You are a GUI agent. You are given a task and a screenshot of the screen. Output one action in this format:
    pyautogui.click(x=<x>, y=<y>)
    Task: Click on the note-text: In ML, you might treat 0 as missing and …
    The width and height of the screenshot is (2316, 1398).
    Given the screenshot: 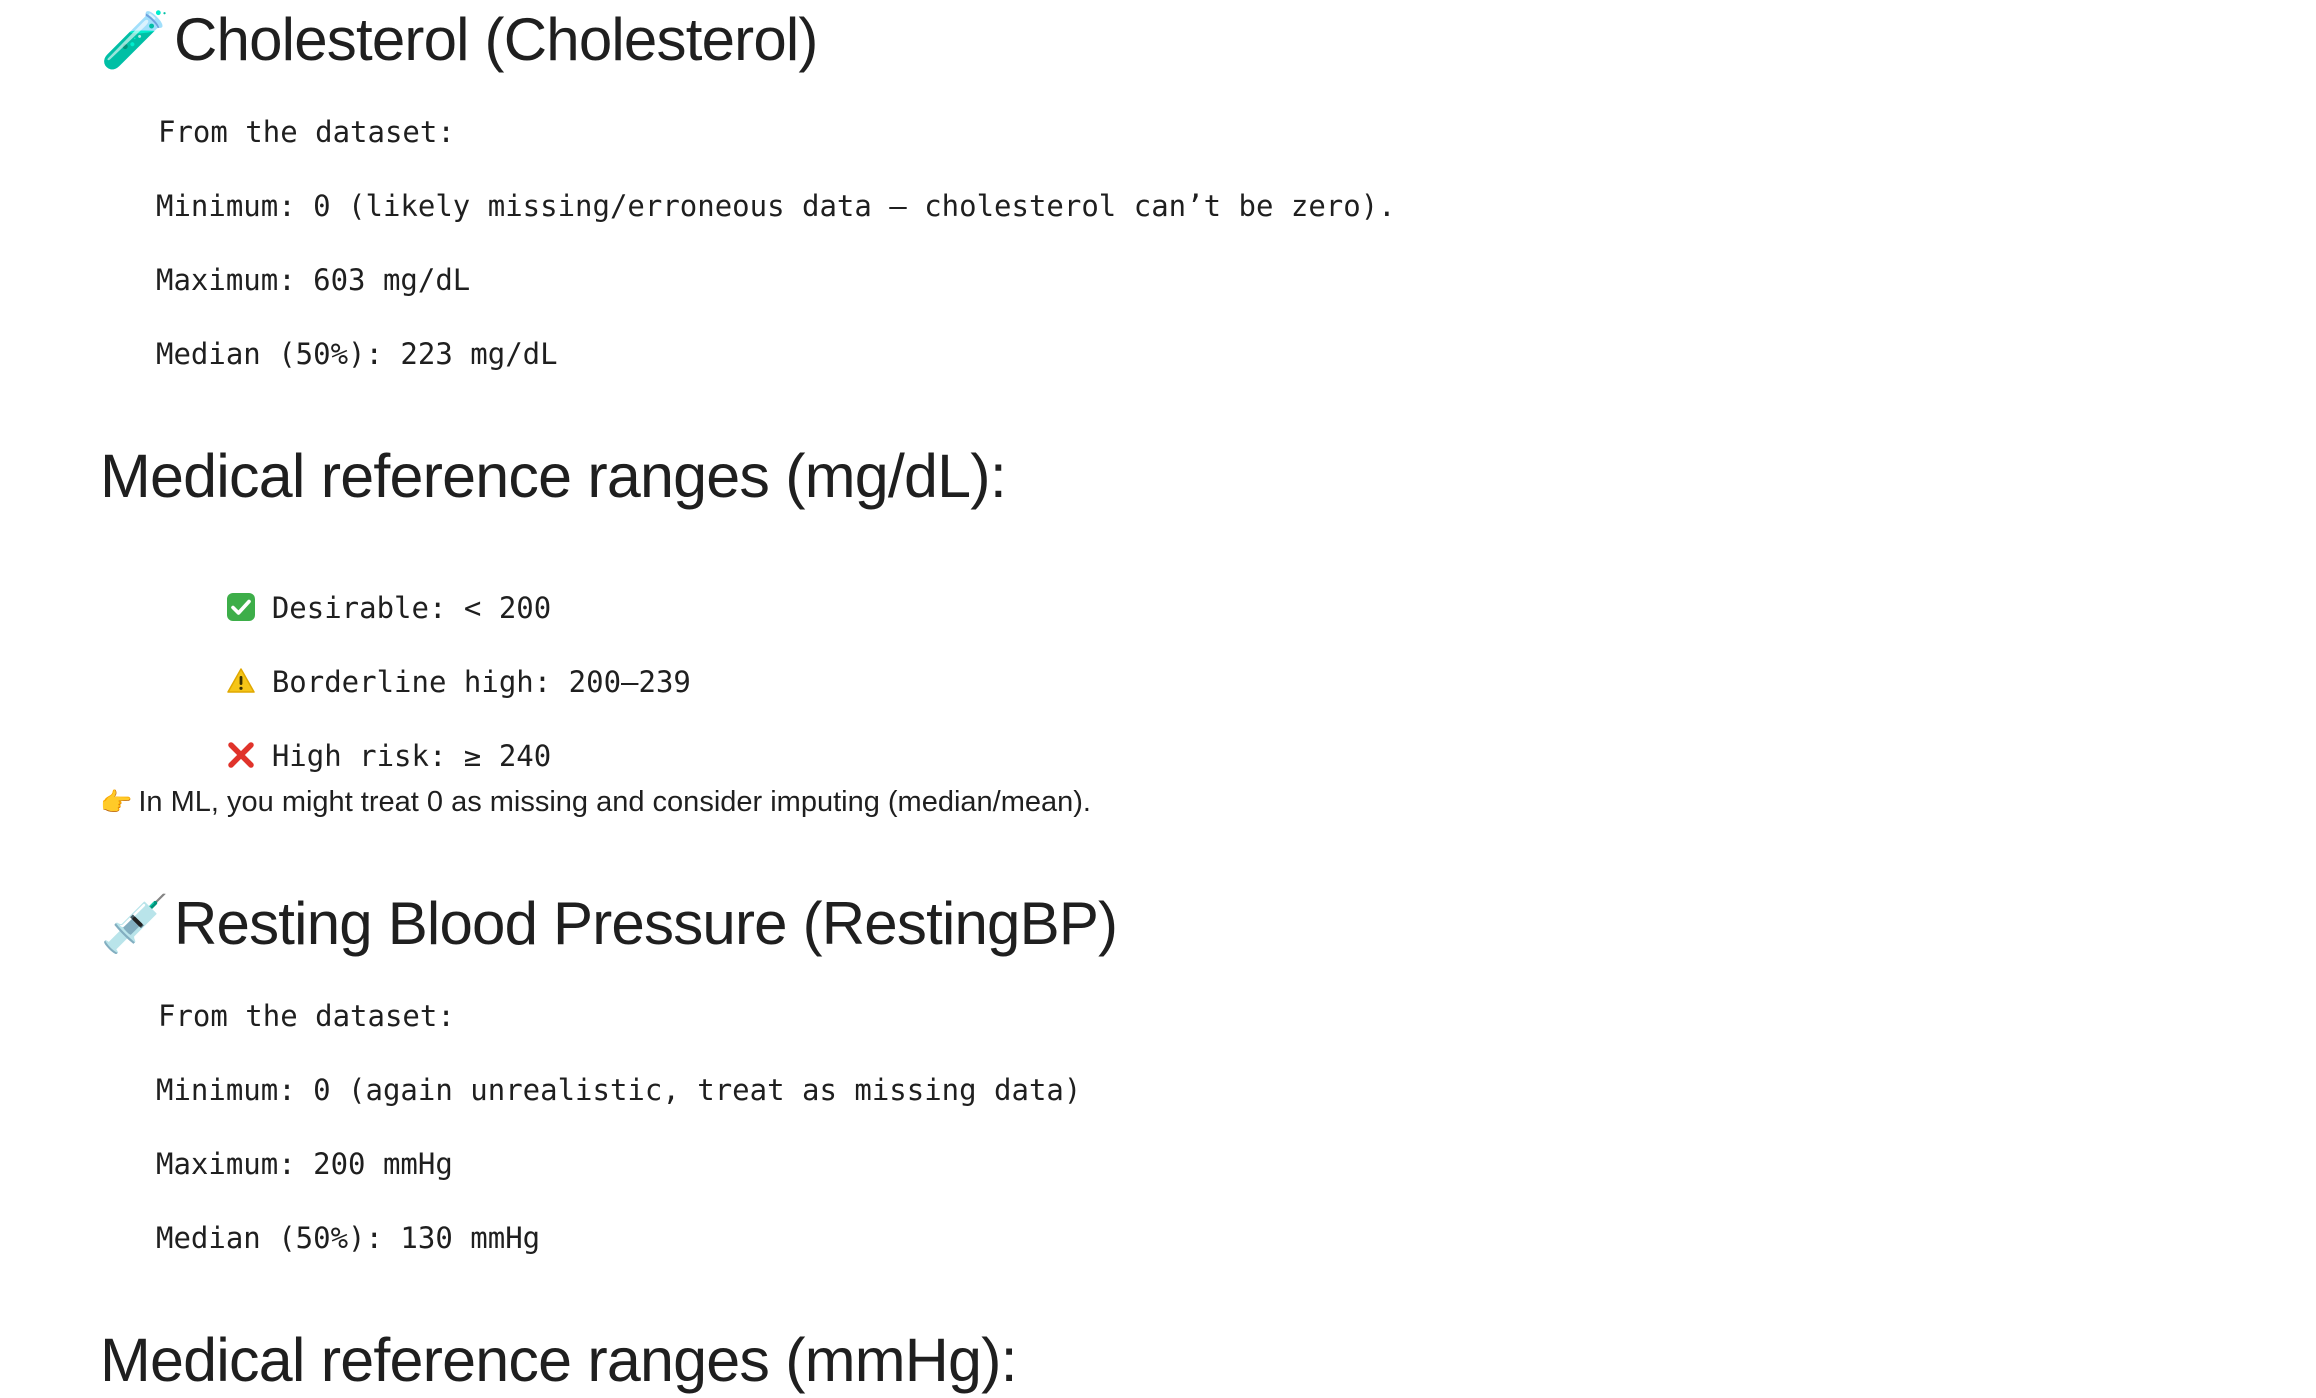 What is the action you would take?
    pyautogui.click(x=614, y=802)
    